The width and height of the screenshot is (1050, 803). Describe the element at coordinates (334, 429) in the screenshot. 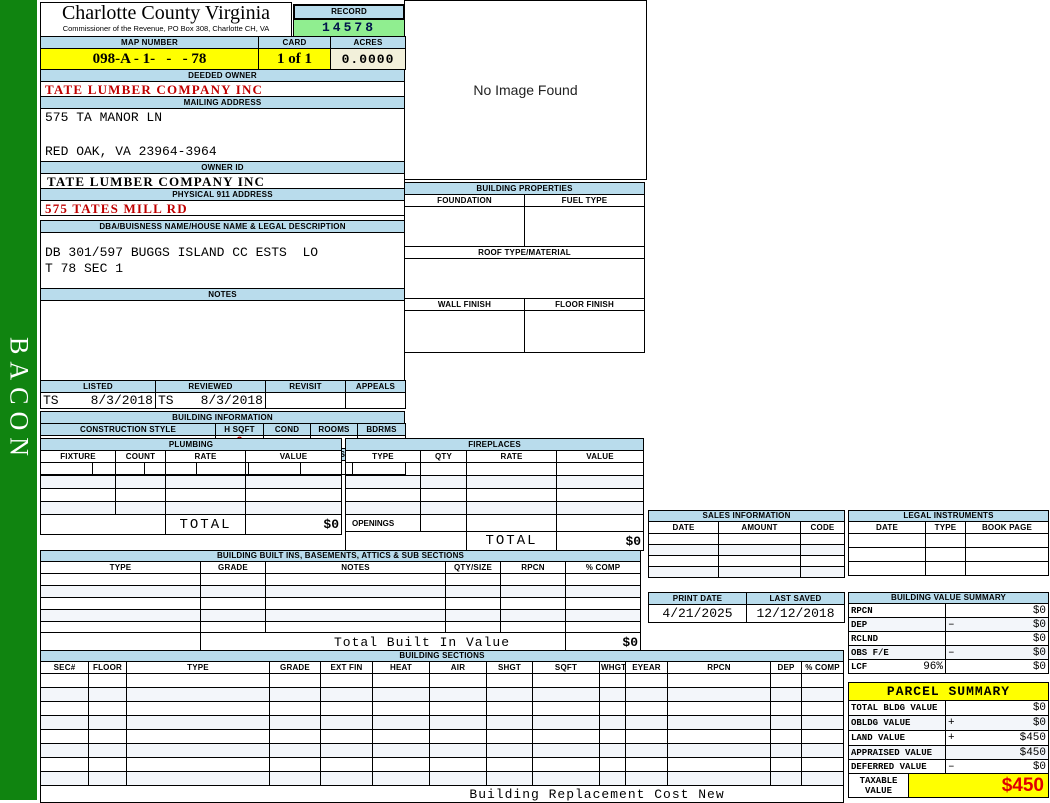

I see `rooms-label: ROOMS` at that location.